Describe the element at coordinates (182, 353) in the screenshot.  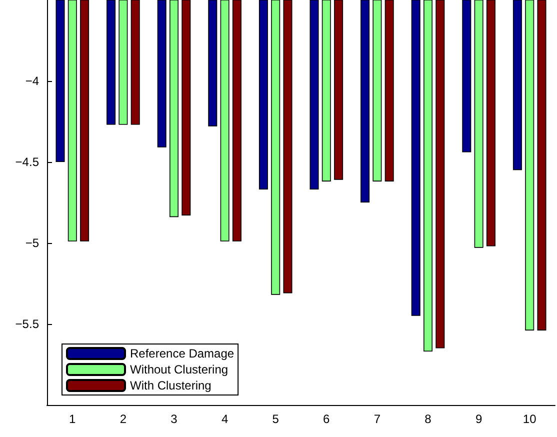
I see `legend-label: Reference Damage` at that location.